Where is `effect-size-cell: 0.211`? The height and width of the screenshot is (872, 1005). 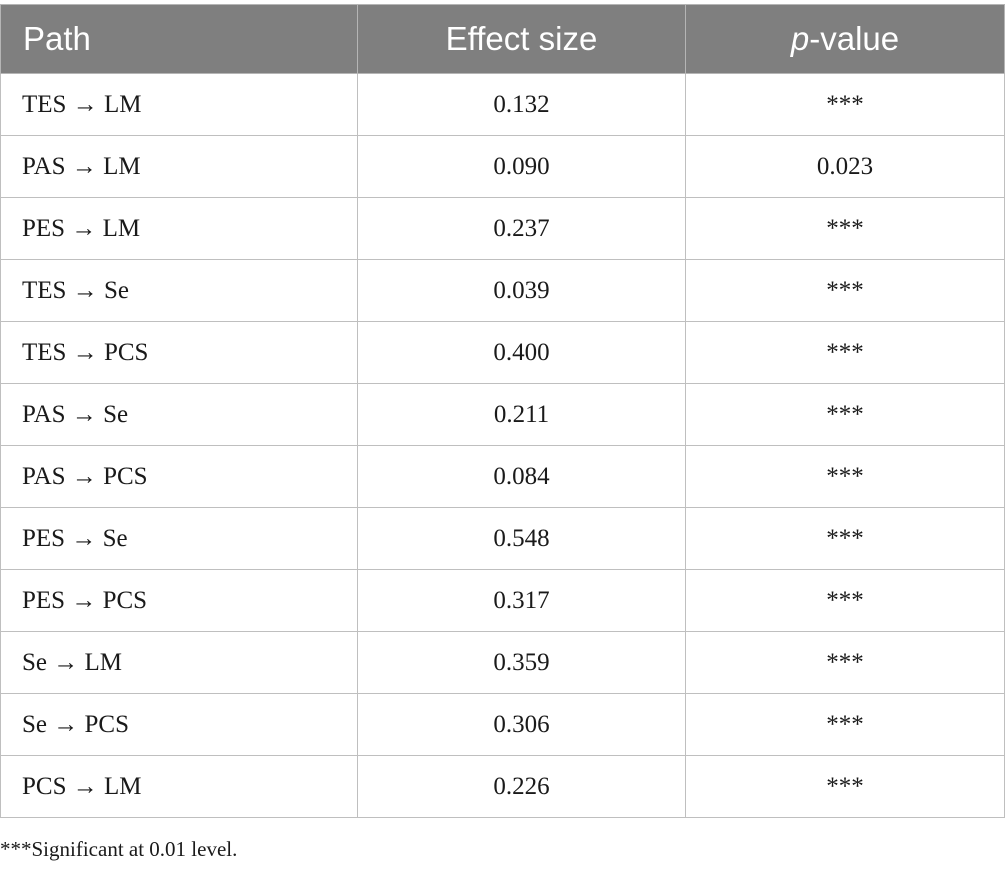
effect-size-cell: 0.211 is located at coordinates (522, 415).